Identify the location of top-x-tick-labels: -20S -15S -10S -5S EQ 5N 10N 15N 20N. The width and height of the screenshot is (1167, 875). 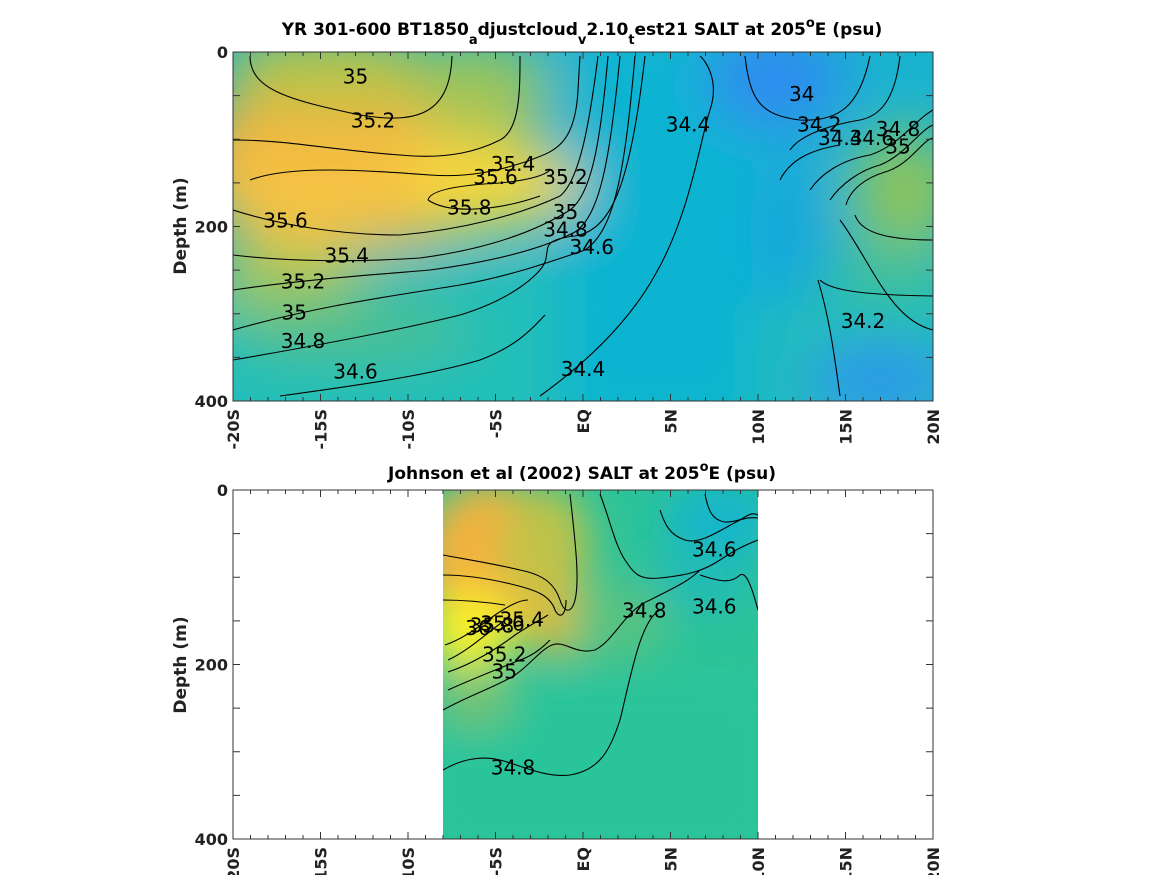
(583, 429).